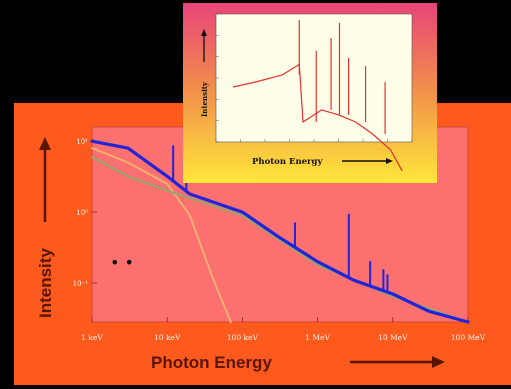 The height and width of the screenshot is (389, 511). I want to click on x-tick-label: 1 keV, so click(92, 337).